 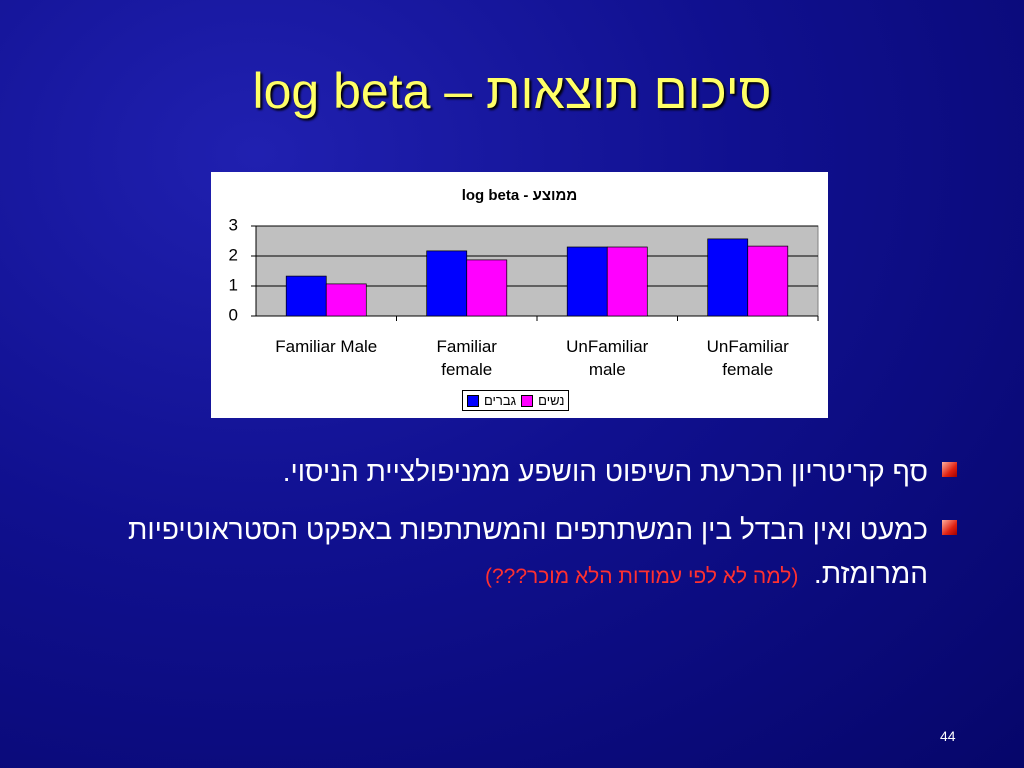 What do you see at coordinates (500, 400) in the screenshot?
I see `legend-label: גברים` at bounding box center [500, 400].